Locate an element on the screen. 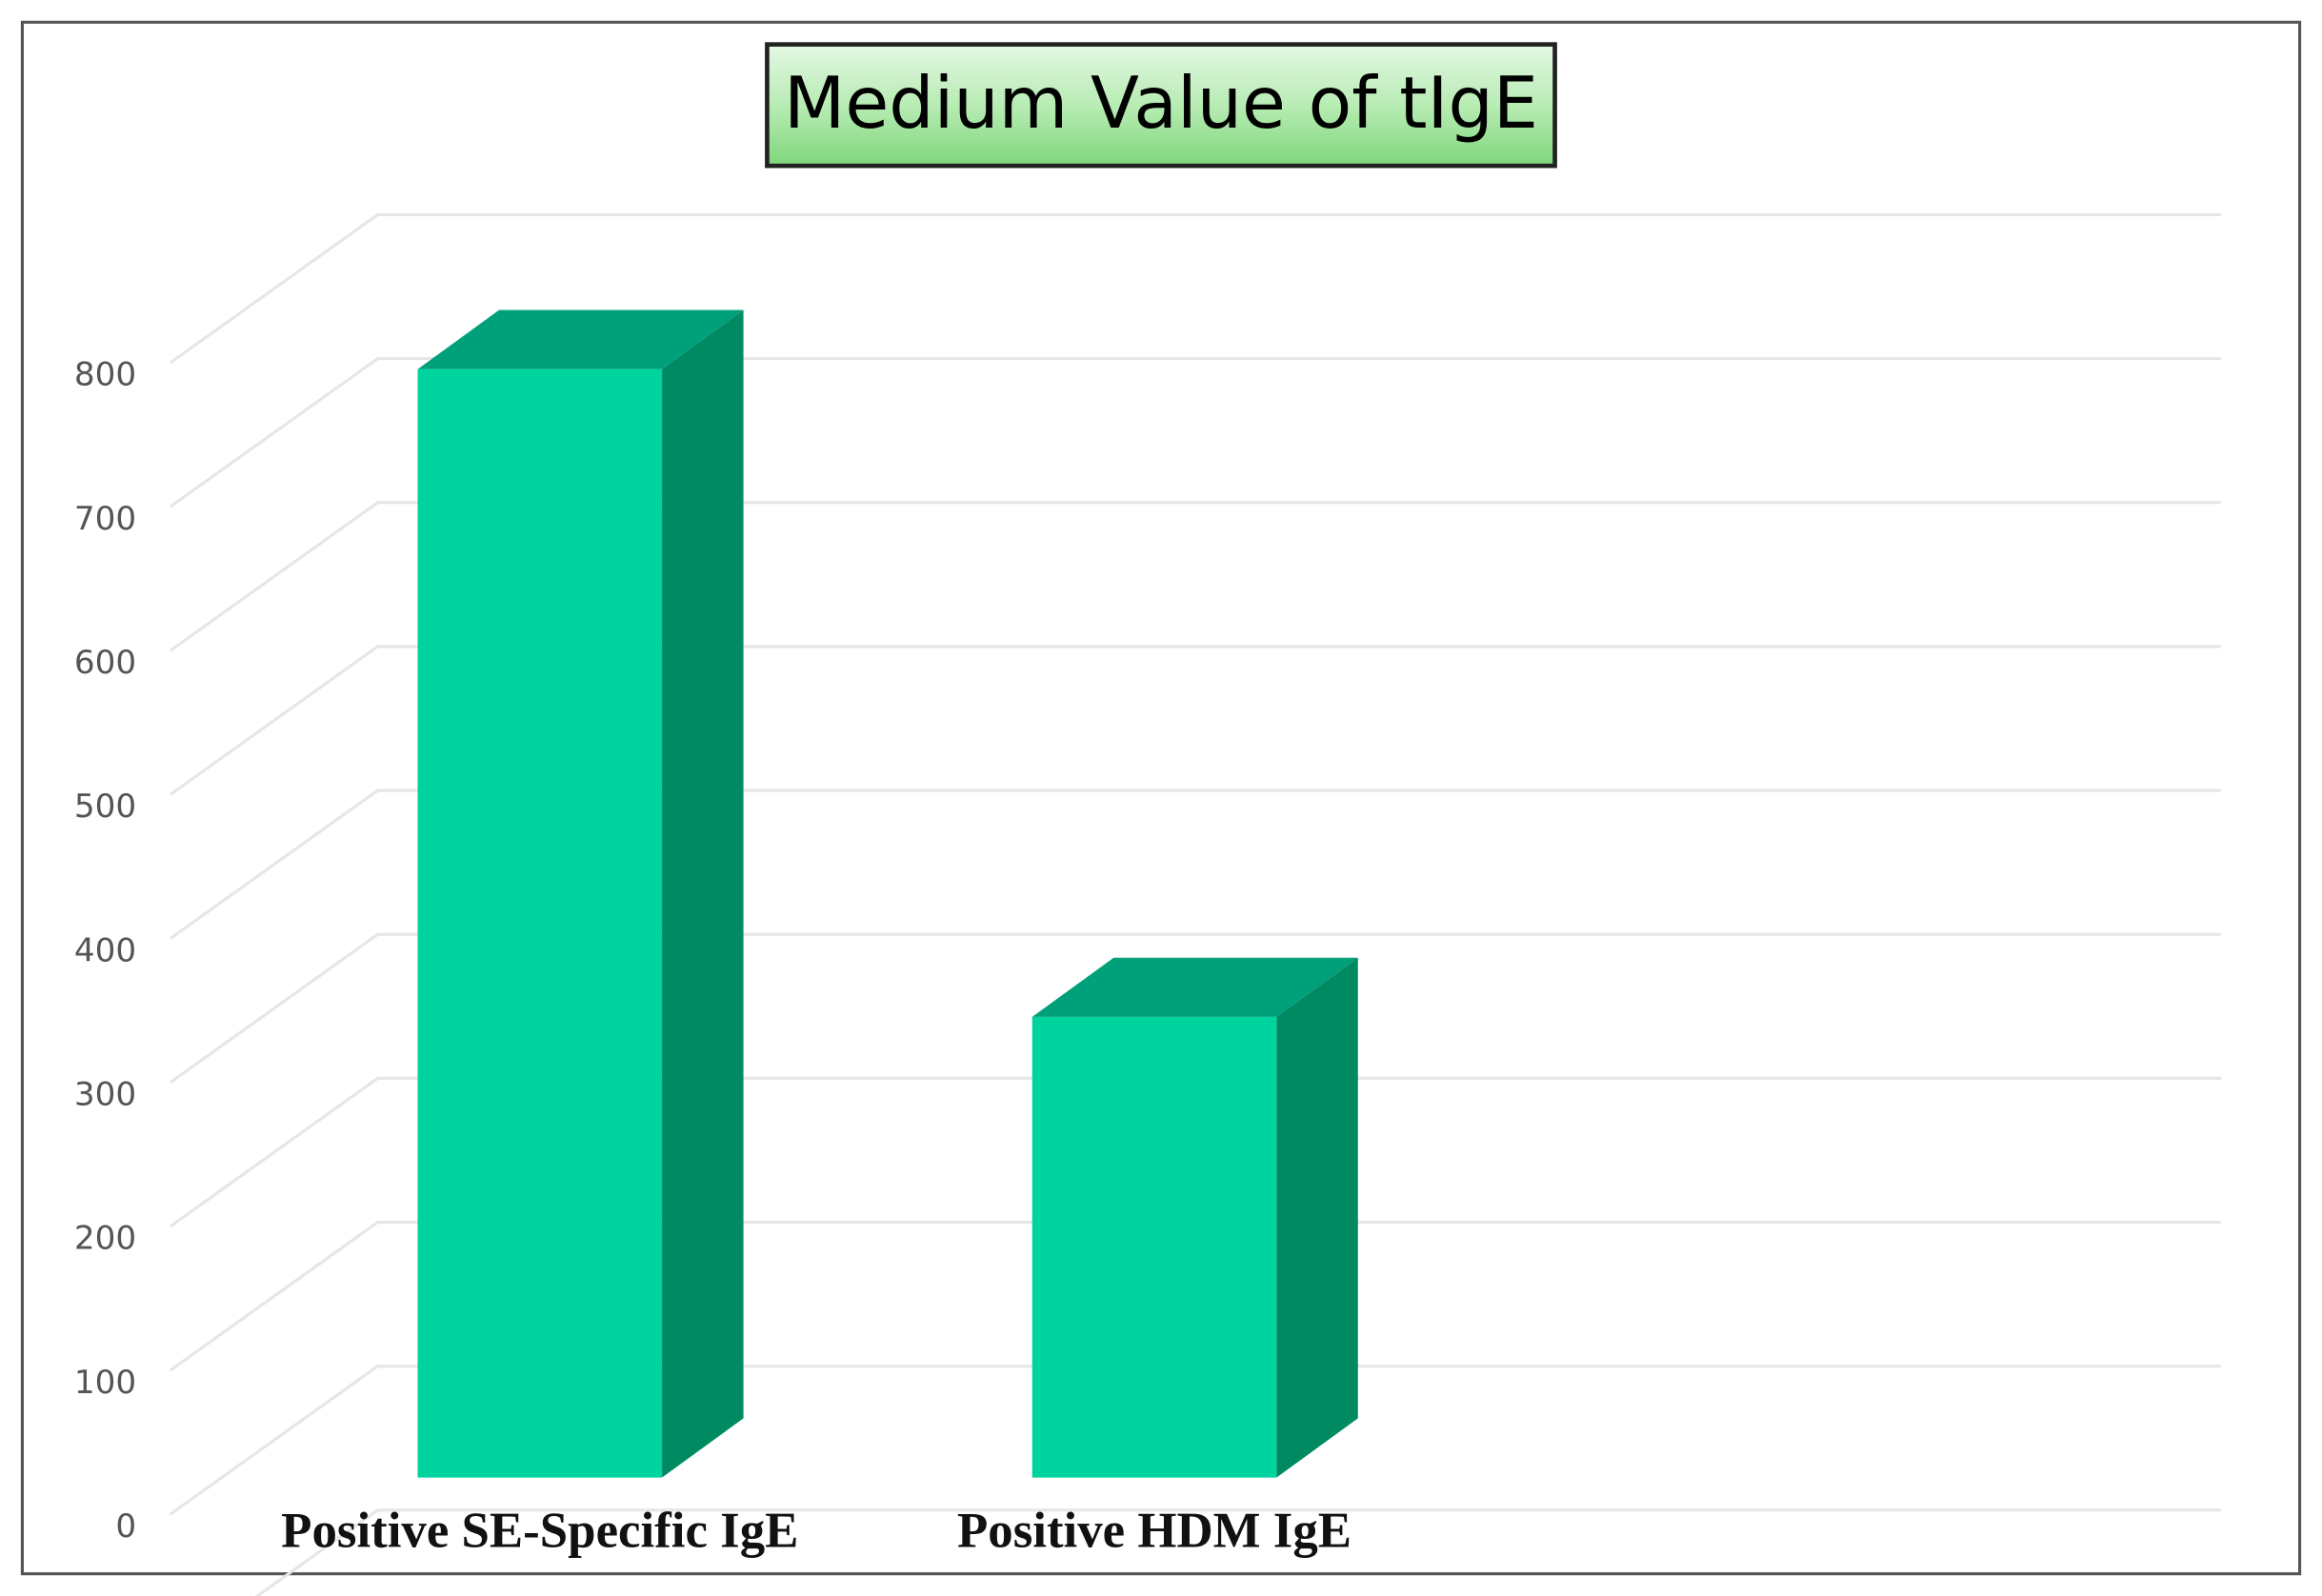 The height and width of the screenshot is (1596, 2322). x-tick-label: Positive SE-Specific IgE is located at coordinates (539, 1531).